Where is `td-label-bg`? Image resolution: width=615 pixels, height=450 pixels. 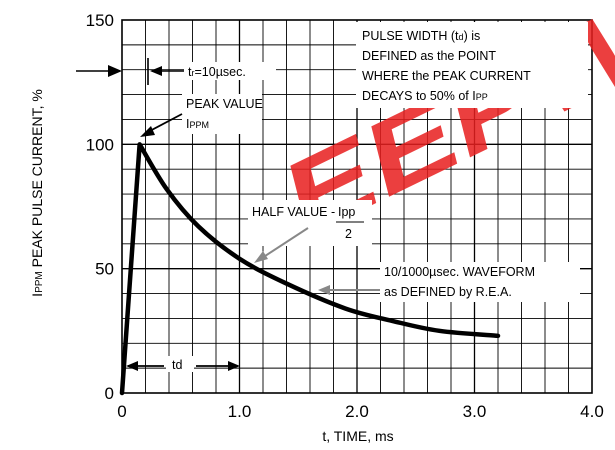 td-label-bg is located at coordinates (180, 364).